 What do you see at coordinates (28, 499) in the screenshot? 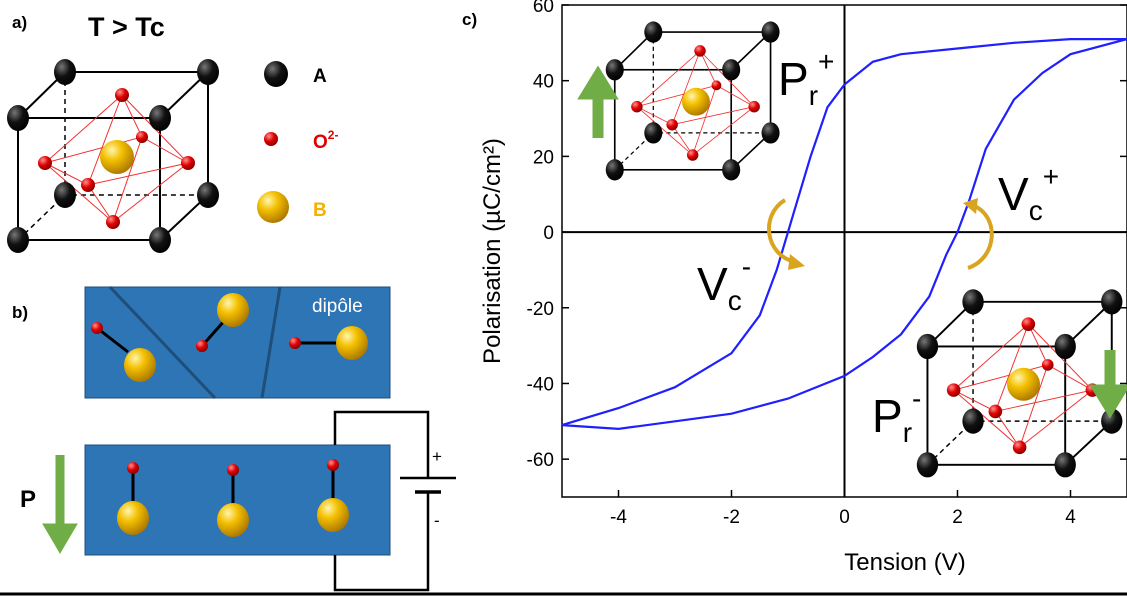
I see `polarization-label: P` at bounding box center [28, 499].